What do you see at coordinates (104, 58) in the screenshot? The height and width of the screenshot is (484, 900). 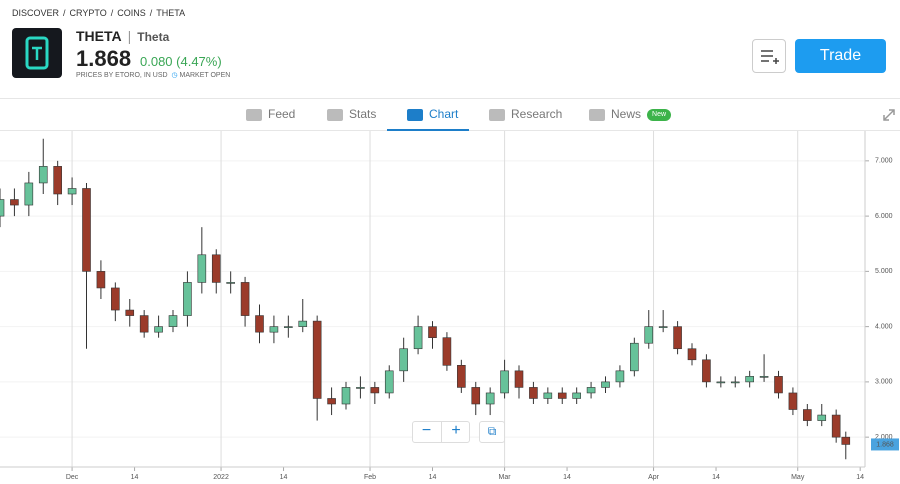 I see `price: 1.868` at bounding box center [104, 58].